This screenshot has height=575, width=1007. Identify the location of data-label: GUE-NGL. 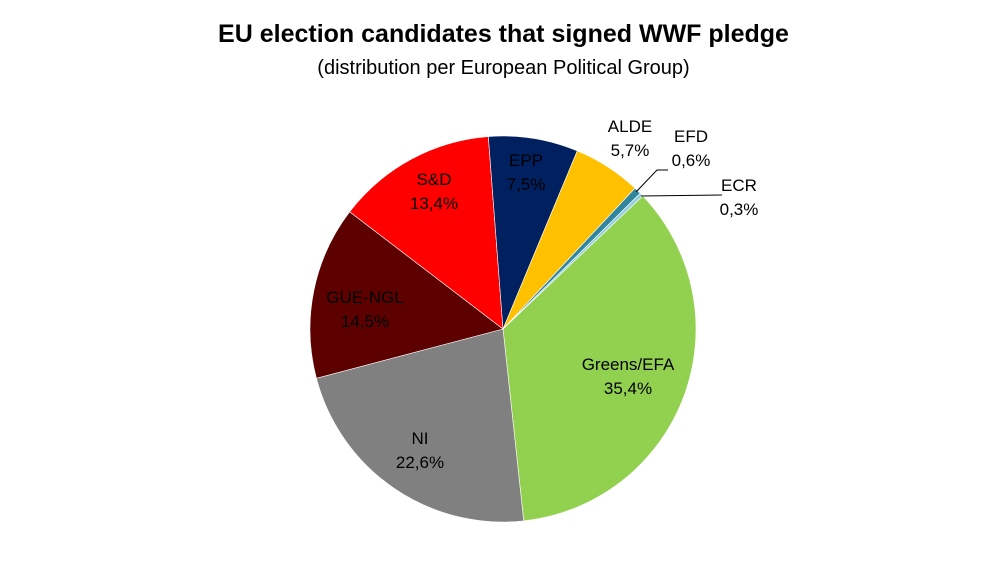
(364, 297).